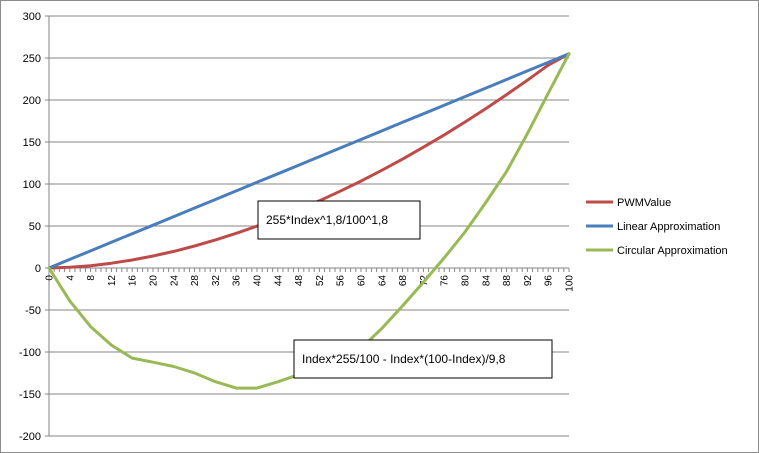  What do you see at coordinates (174, 281) in the screenshot?
I see `x-tick-label: 24` at bounding box center [174, 281].